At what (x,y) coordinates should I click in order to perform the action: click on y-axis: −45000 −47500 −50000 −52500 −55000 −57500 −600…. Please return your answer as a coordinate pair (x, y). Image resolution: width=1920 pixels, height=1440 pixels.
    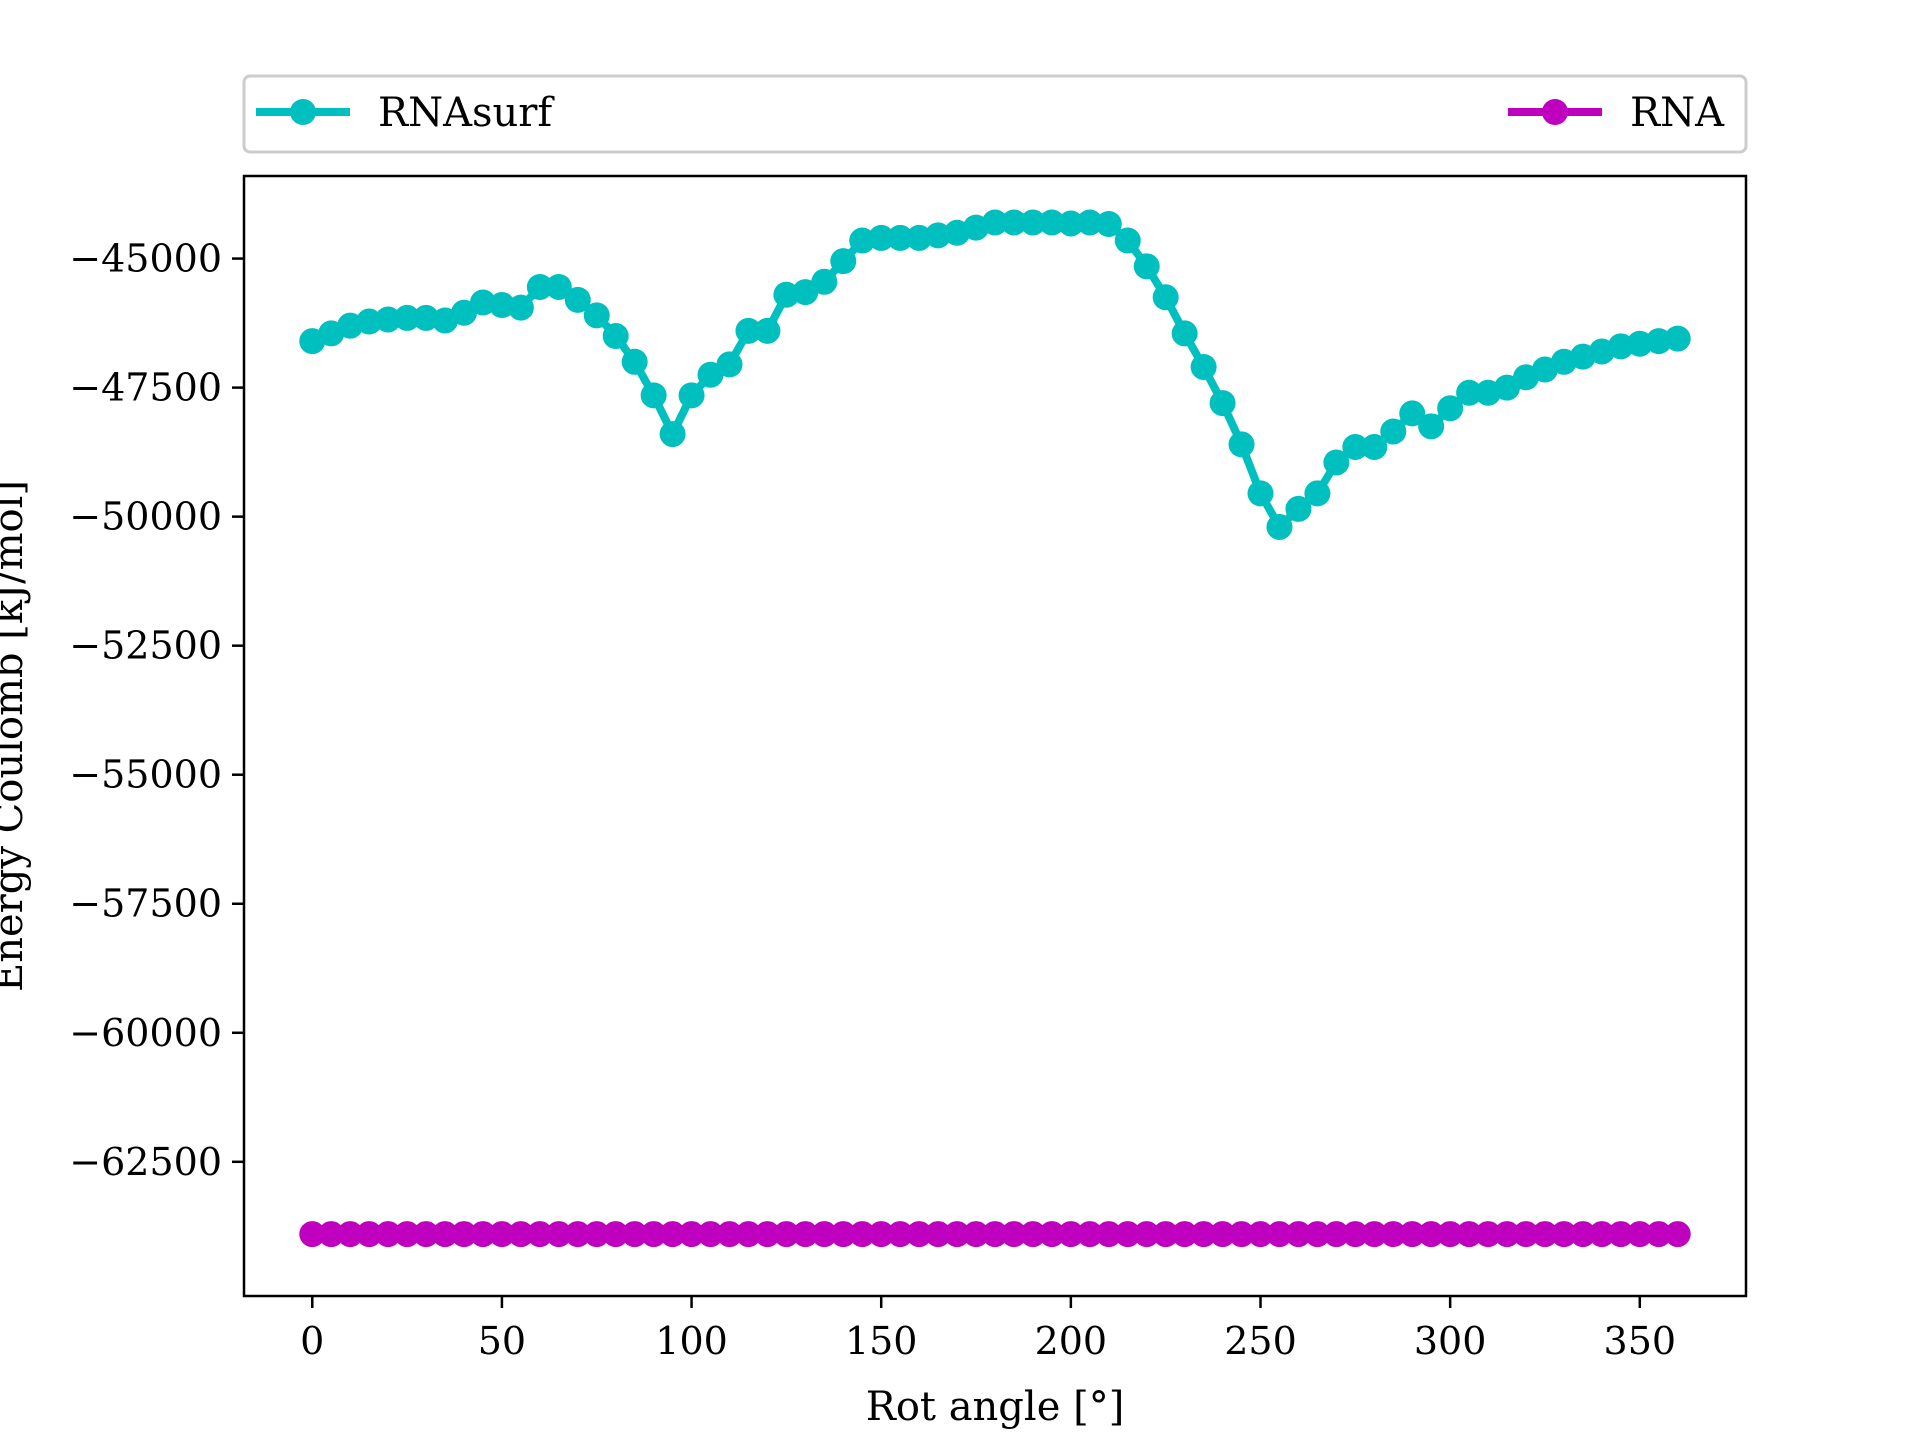
    Looking at the image, I should click on (156, 710).